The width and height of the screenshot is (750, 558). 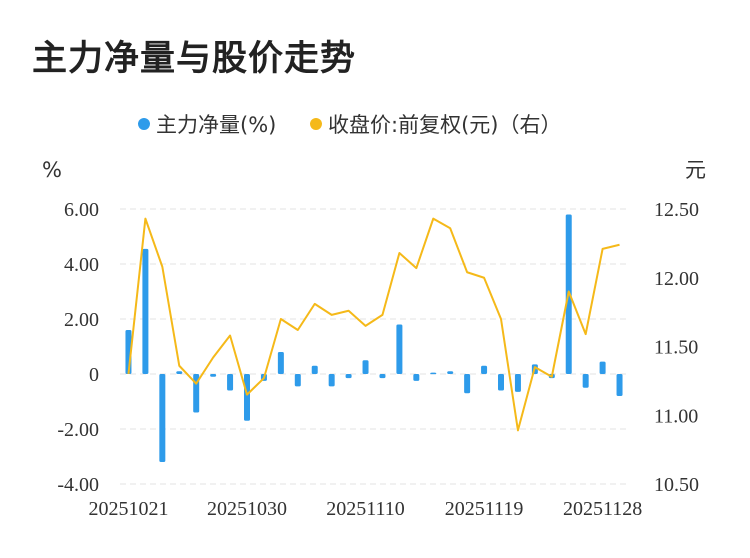 What do you see at coordinates (216, 125) in the screenshot?
I see `legend-bar-label: 主力净量(%)` at bounding box center [216, 125].